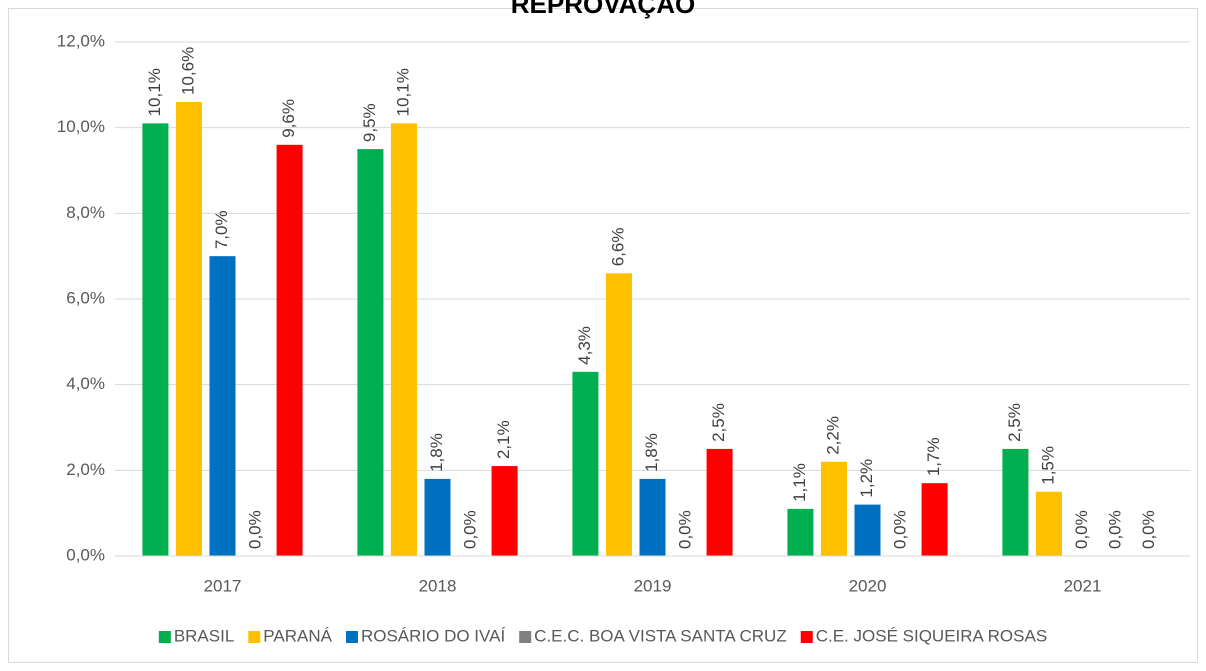 Image resolution: width=1206 pixels, height=671 pixels. What do you see at coordinates (866, 478) in the screenshot?
I see `value-label: 1,2%` at bounding box center [866, 478].